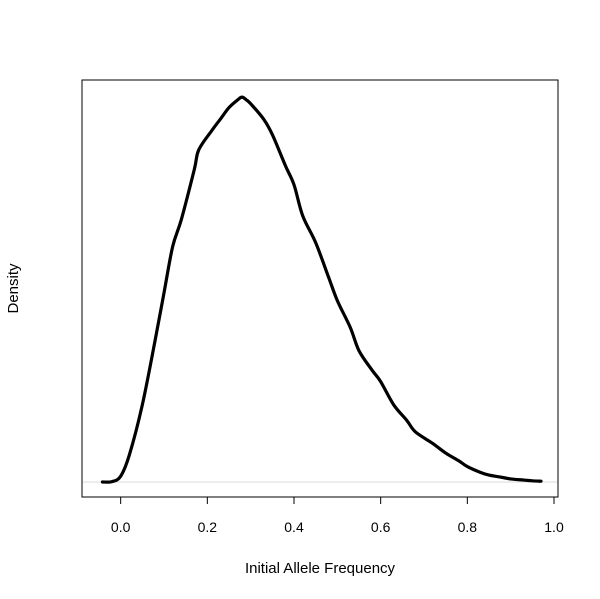 The image size is (600, 599). I want to click on x-tick-label-4: 0.8, so click(468, 527).